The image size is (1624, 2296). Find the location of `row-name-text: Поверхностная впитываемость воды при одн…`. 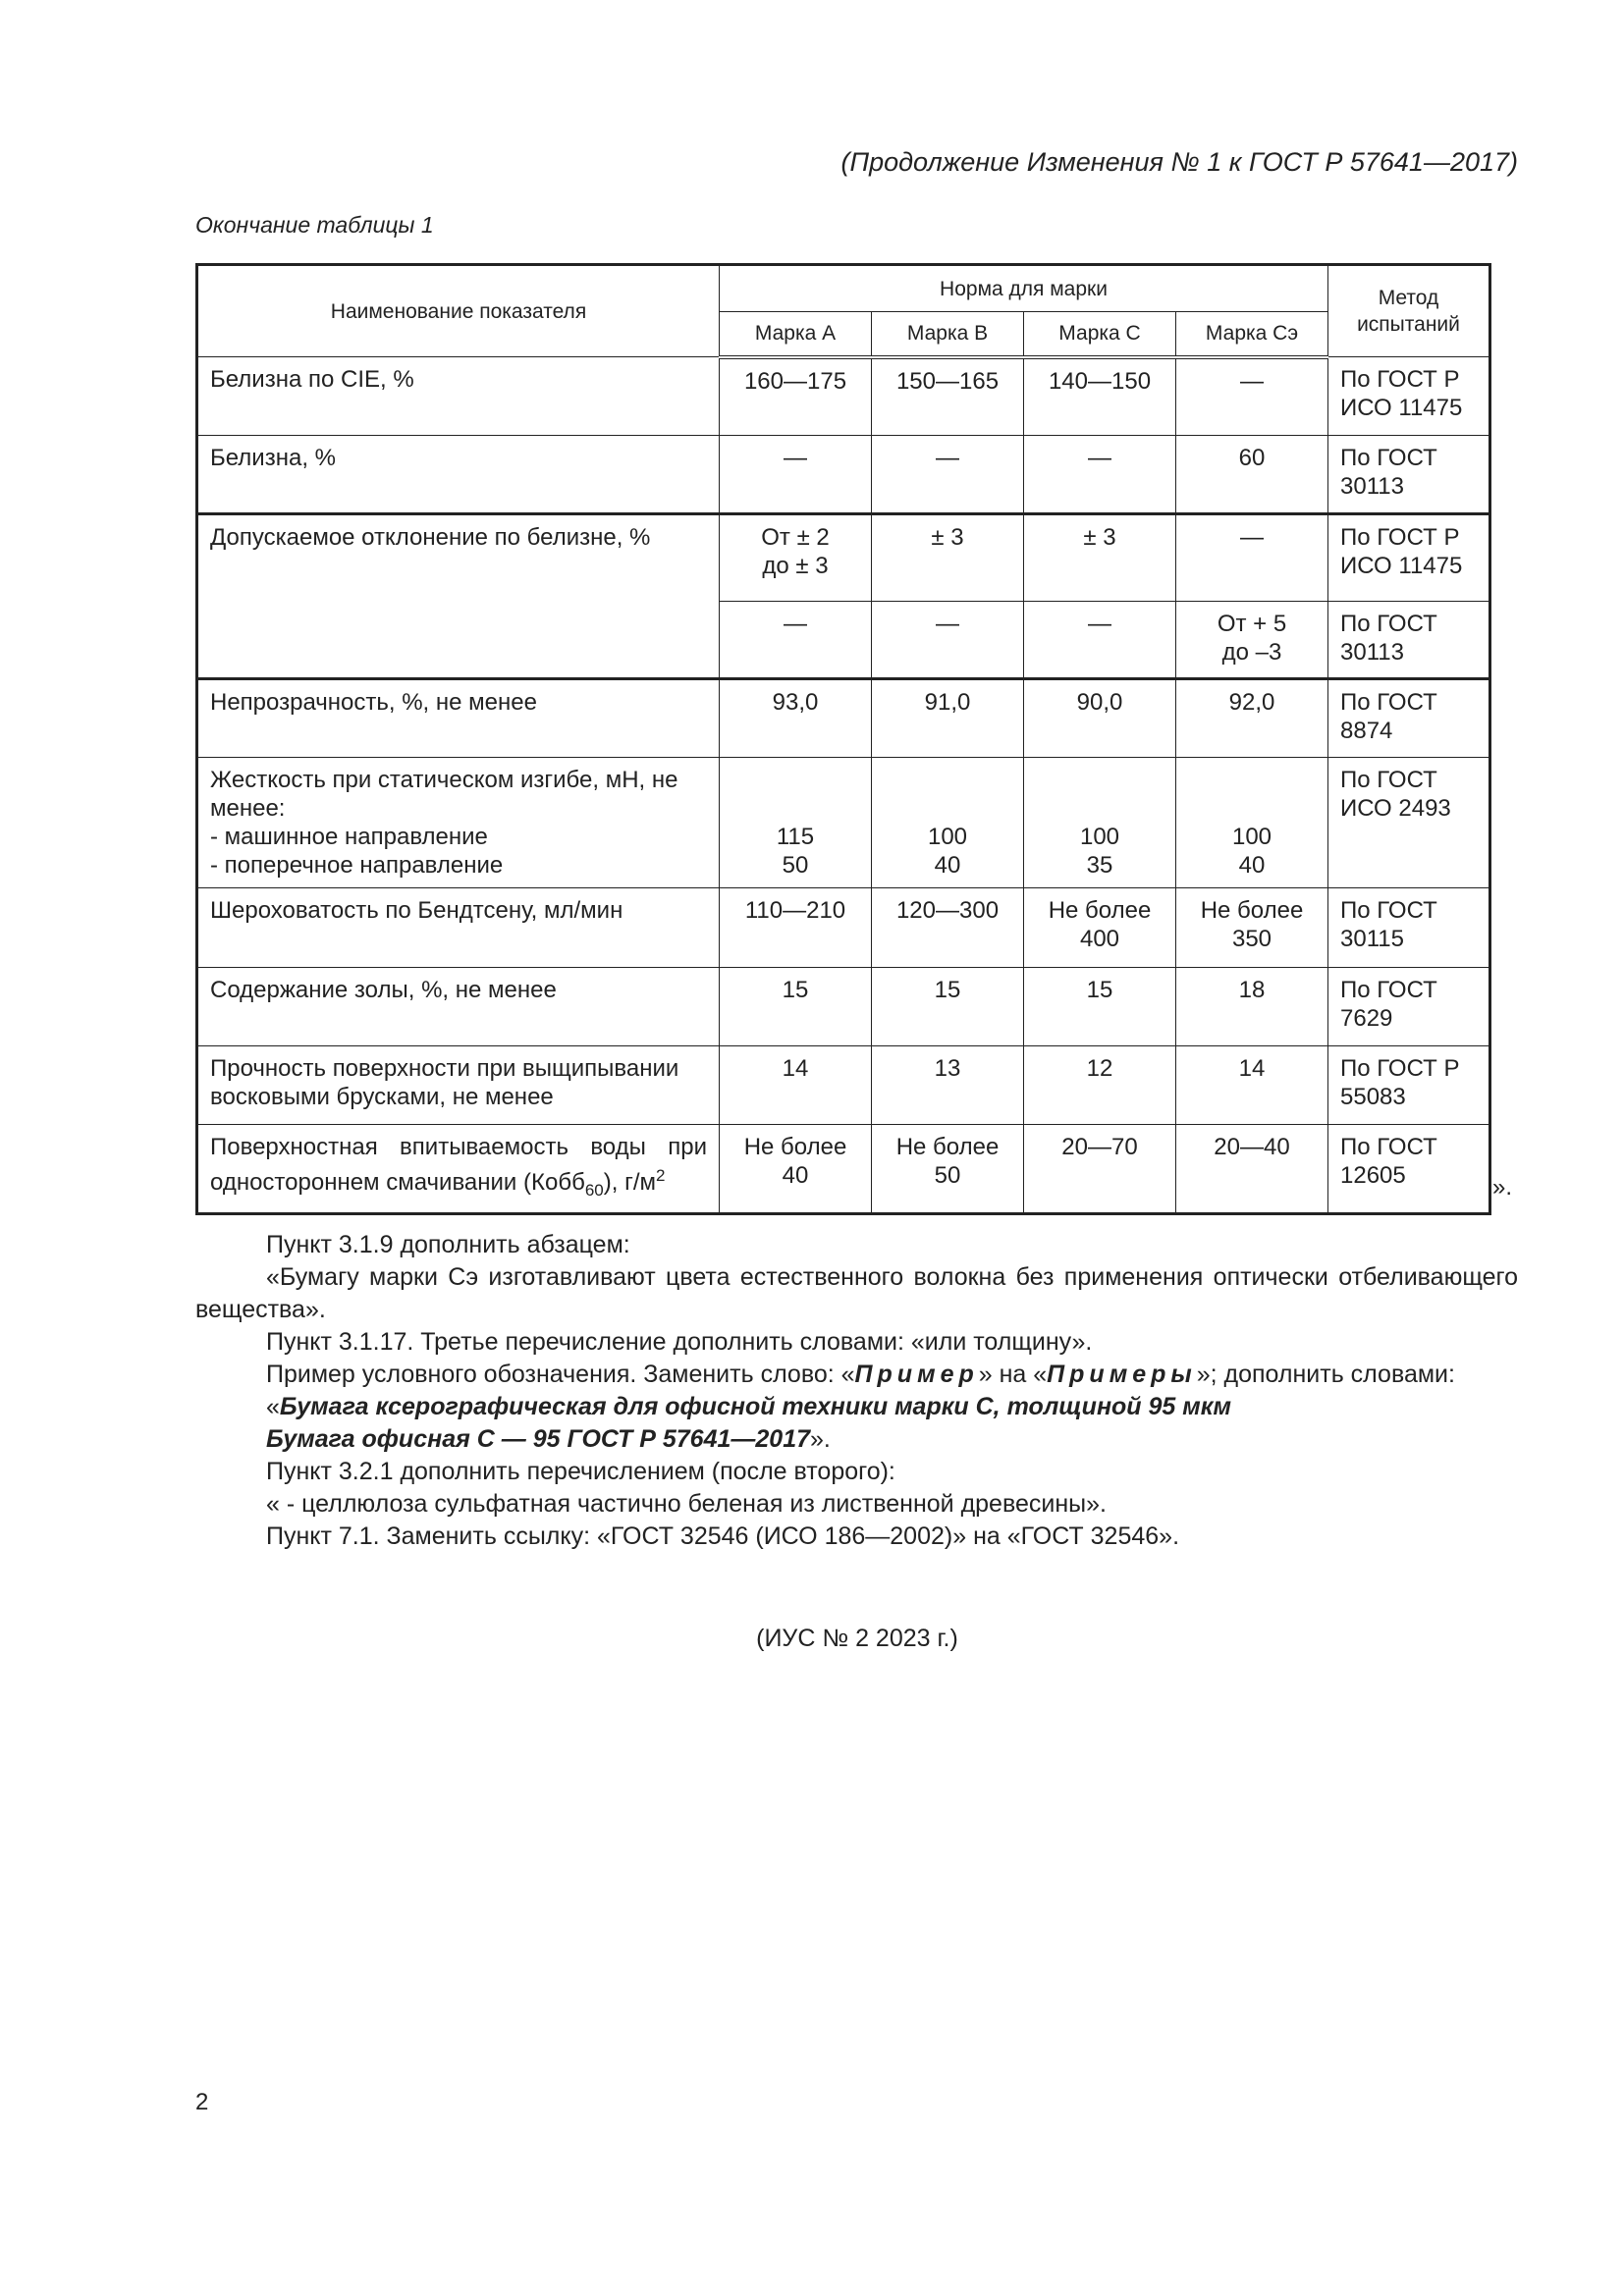

row-name-text: Поверхностная впитываемость воды при одн… is located at coordinates (458, 1165).